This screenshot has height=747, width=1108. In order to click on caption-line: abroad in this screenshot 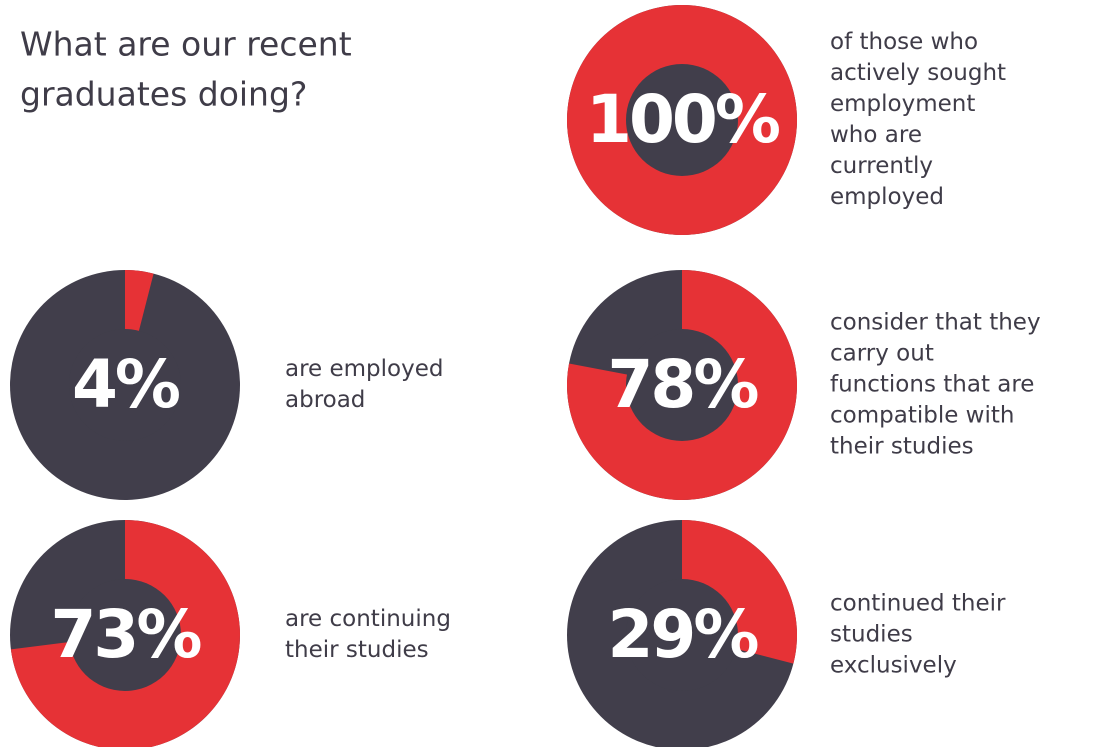, I will do `click(325, 400)`.